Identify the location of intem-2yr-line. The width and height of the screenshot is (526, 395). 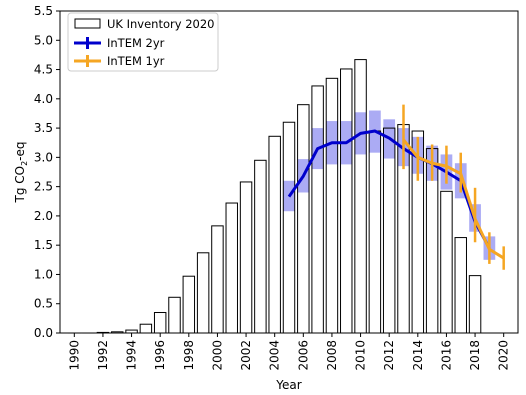
(389, 189).